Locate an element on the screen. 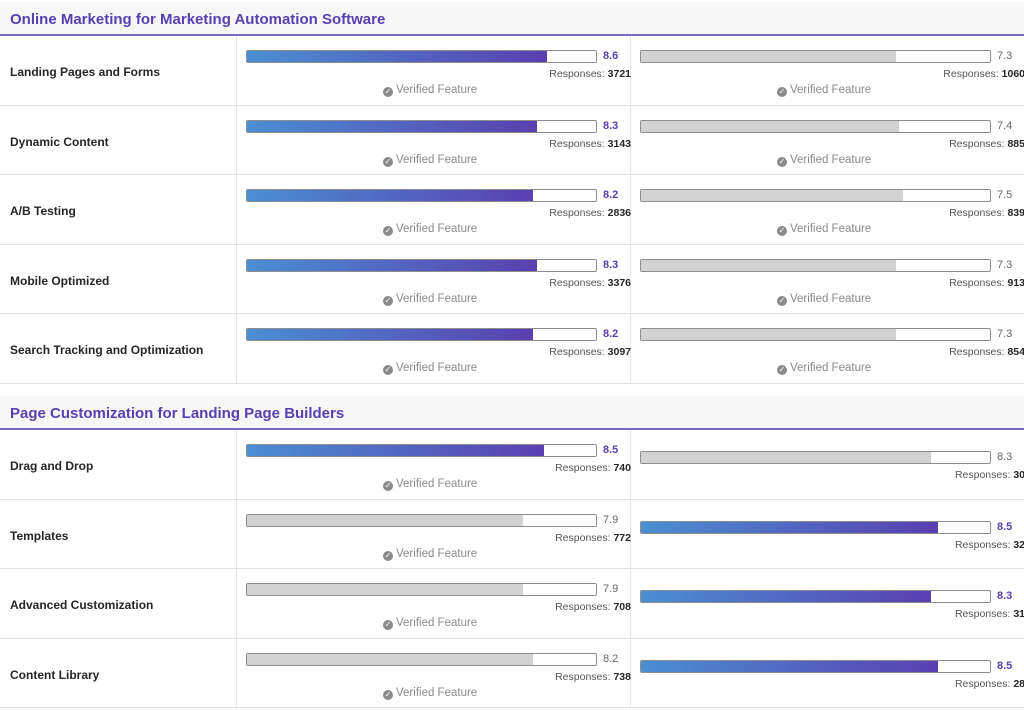  responses-value: 3376 is located at coordinates (619, 282).